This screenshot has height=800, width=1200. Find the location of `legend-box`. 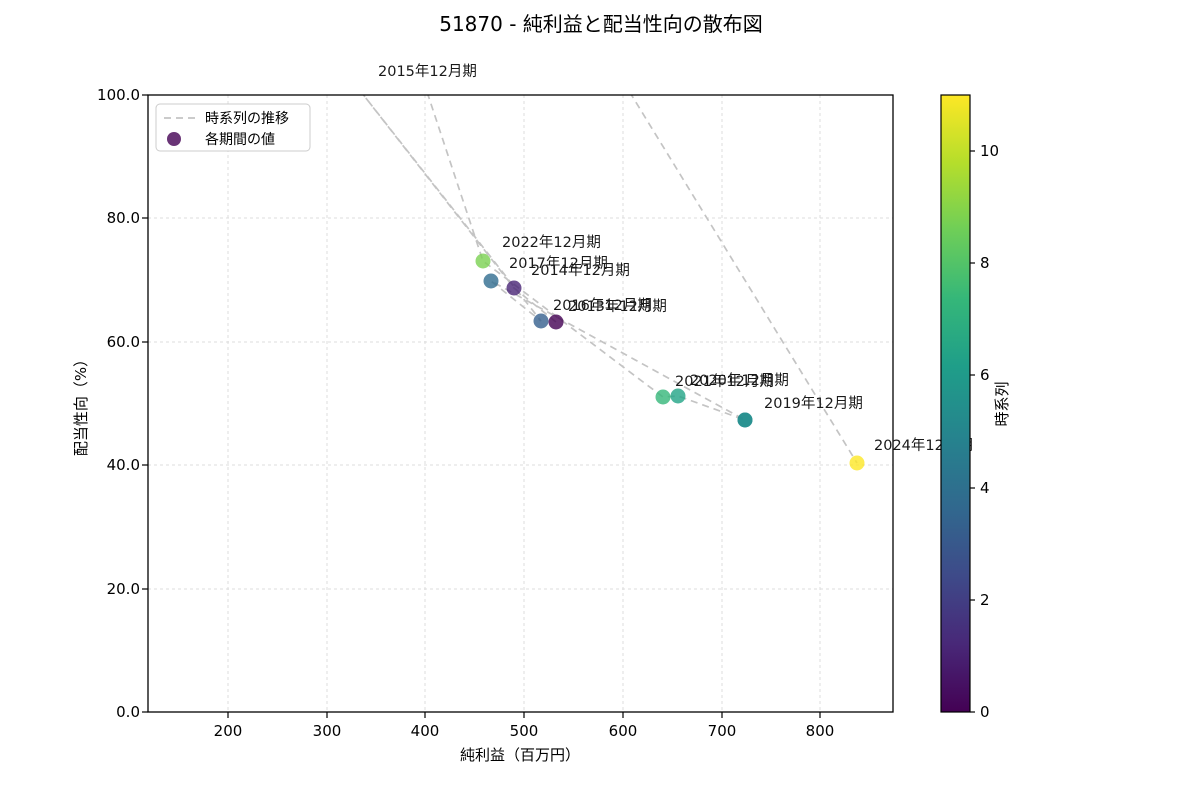

legend-box is located at coordinates (233, 127).